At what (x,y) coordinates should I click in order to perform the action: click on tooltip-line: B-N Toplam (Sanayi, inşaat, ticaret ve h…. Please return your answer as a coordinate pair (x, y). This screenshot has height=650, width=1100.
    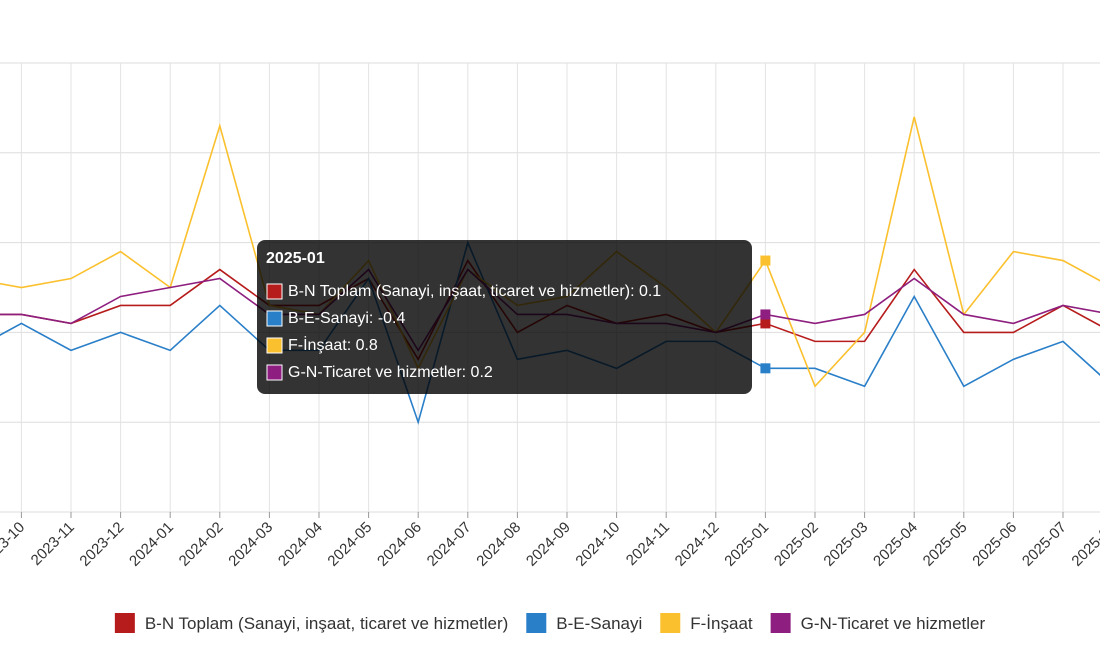
    Looking at the image, I should click on (474, 291).